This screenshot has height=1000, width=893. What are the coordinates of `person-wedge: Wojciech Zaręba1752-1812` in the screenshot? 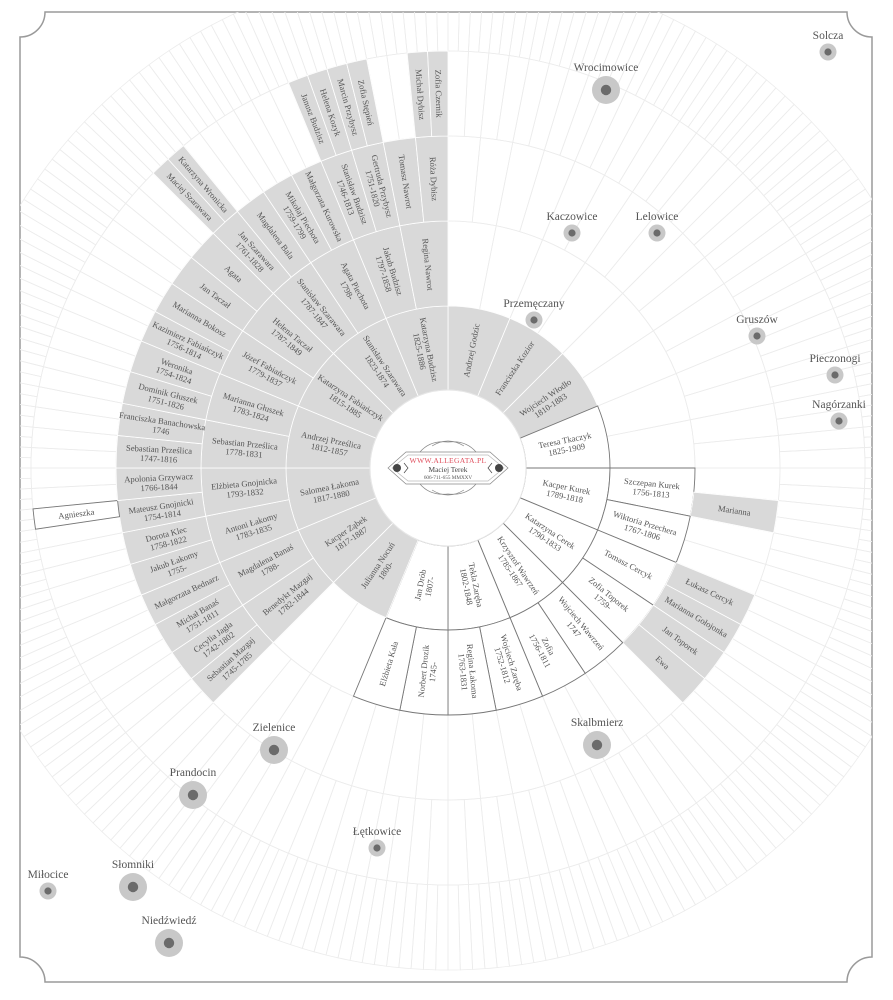 It's located at (511, 664).